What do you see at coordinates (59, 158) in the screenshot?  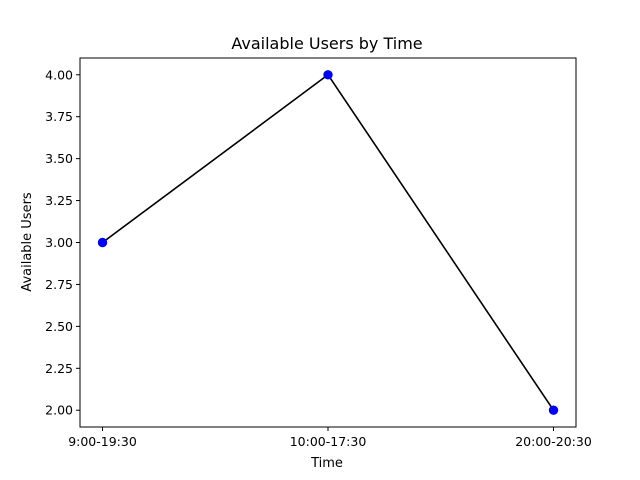 I see `y-tick-label: 3.50` at bounding box center [59, 158].